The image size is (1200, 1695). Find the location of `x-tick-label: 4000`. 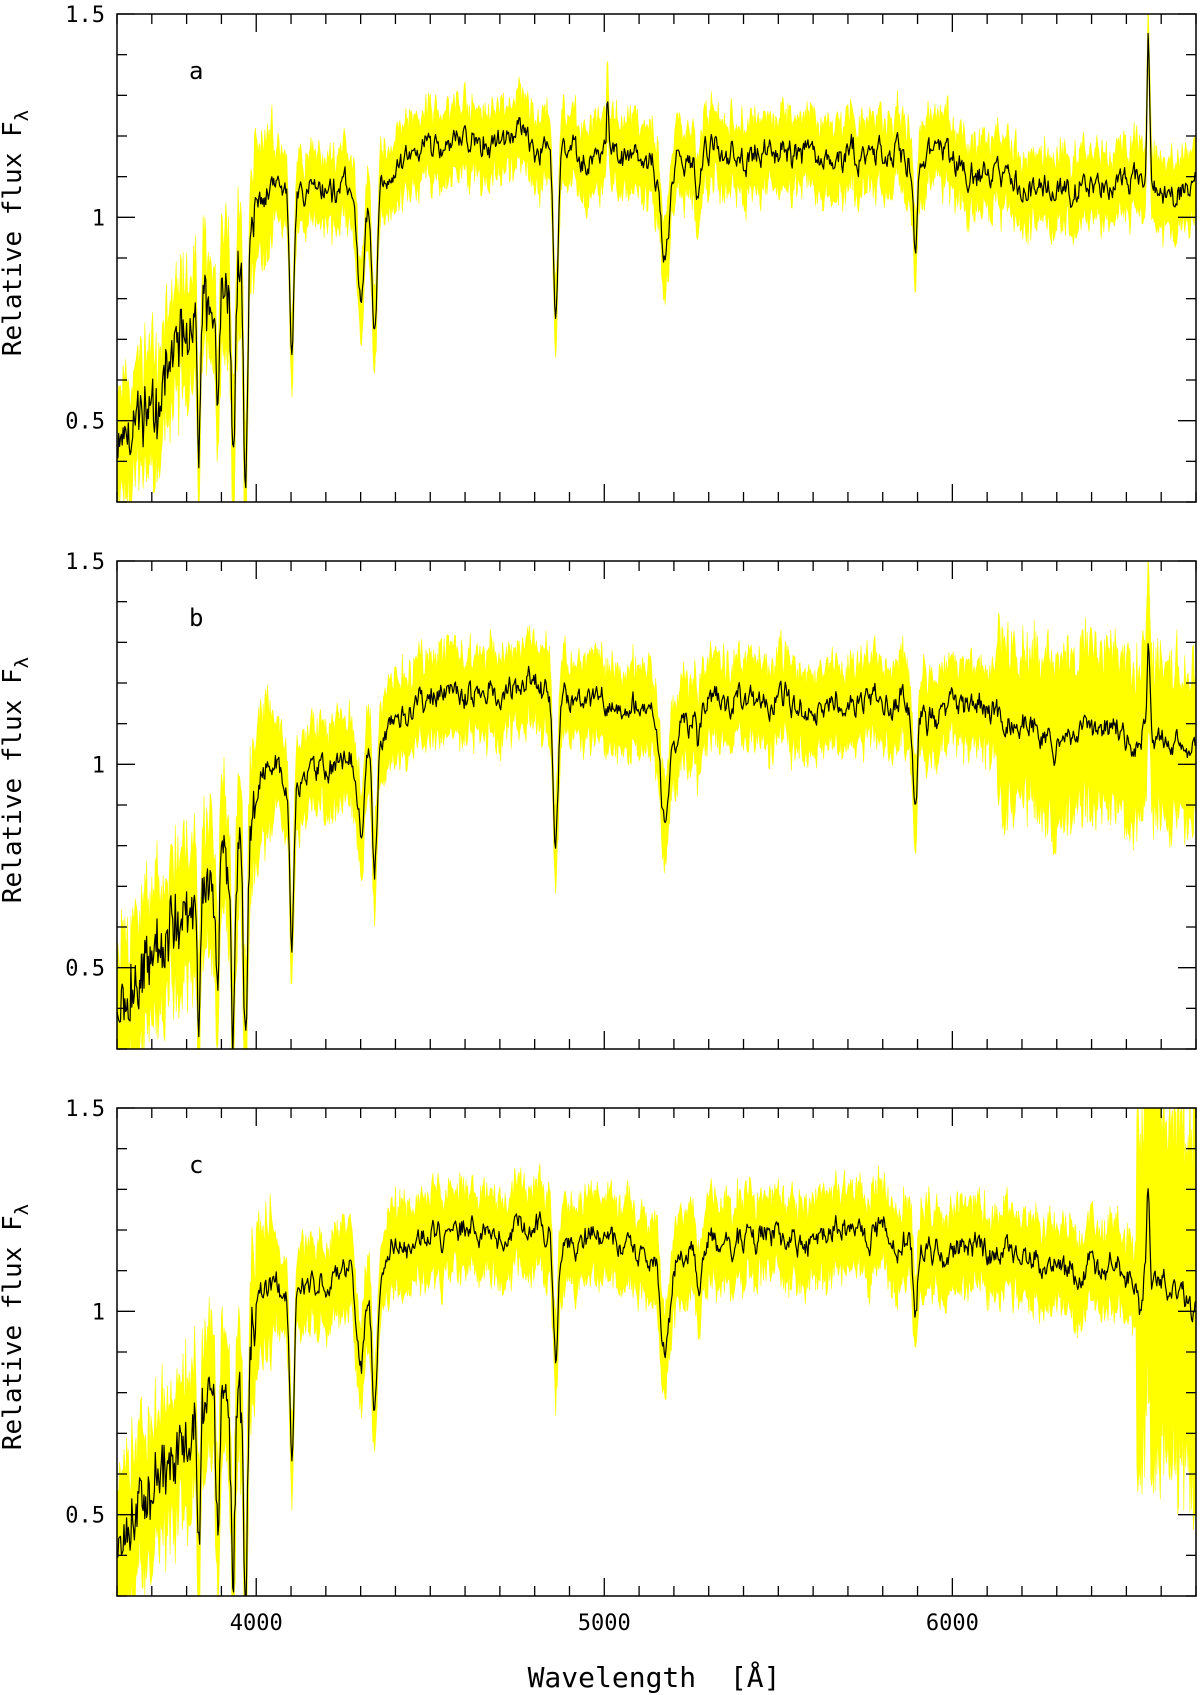

x-tick-label: 4000 is located at coordinates (256, 1623).